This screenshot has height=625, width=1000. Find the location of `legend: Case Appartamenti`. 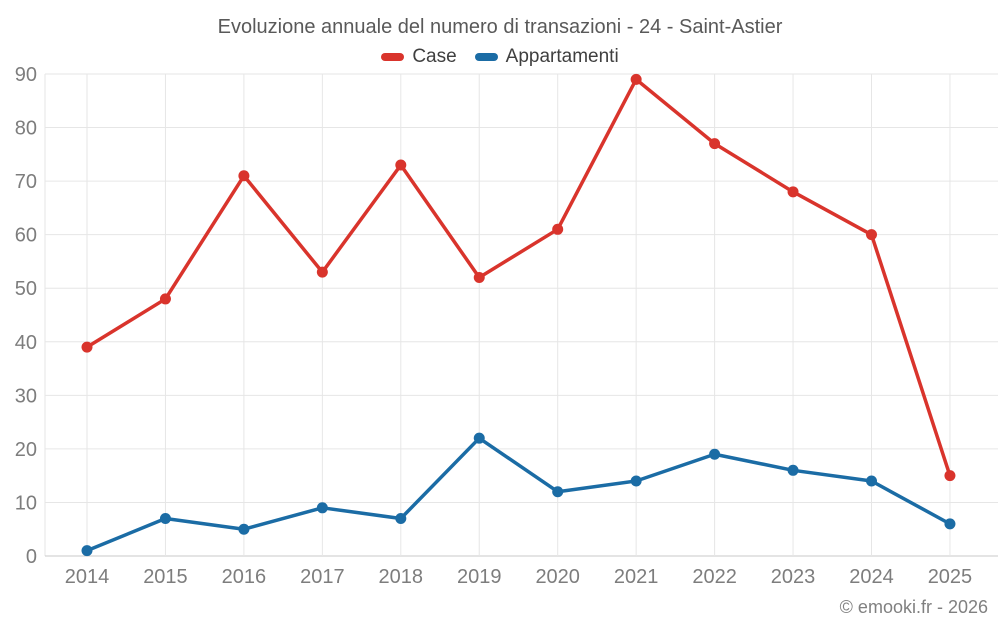

legend: Case Appartamenti is located at coordinates (500, 57).